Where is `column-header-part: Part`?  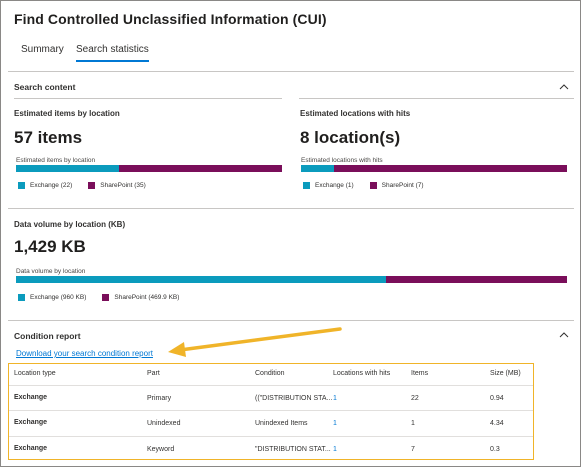 column-header-part: Part is located at coordinates (153, 373).